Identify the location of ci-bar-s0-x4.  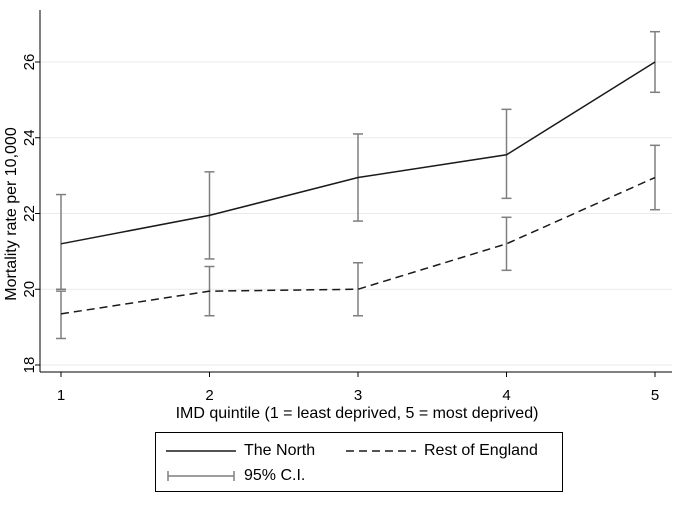
(506, 154).